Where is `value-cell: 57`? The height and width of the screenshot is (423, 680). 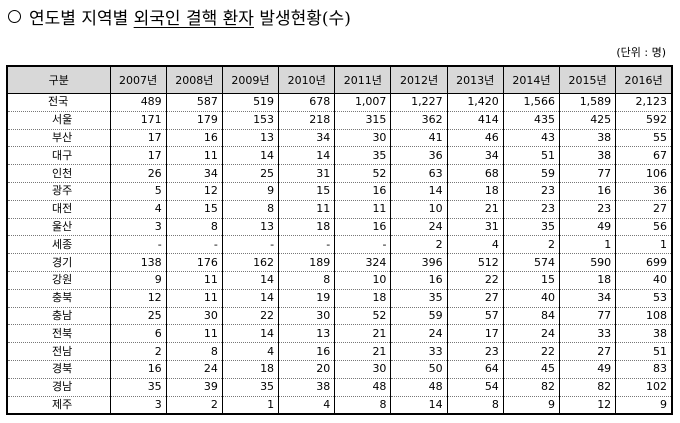 value-cell: 57 is located at coordinates (475, 316).